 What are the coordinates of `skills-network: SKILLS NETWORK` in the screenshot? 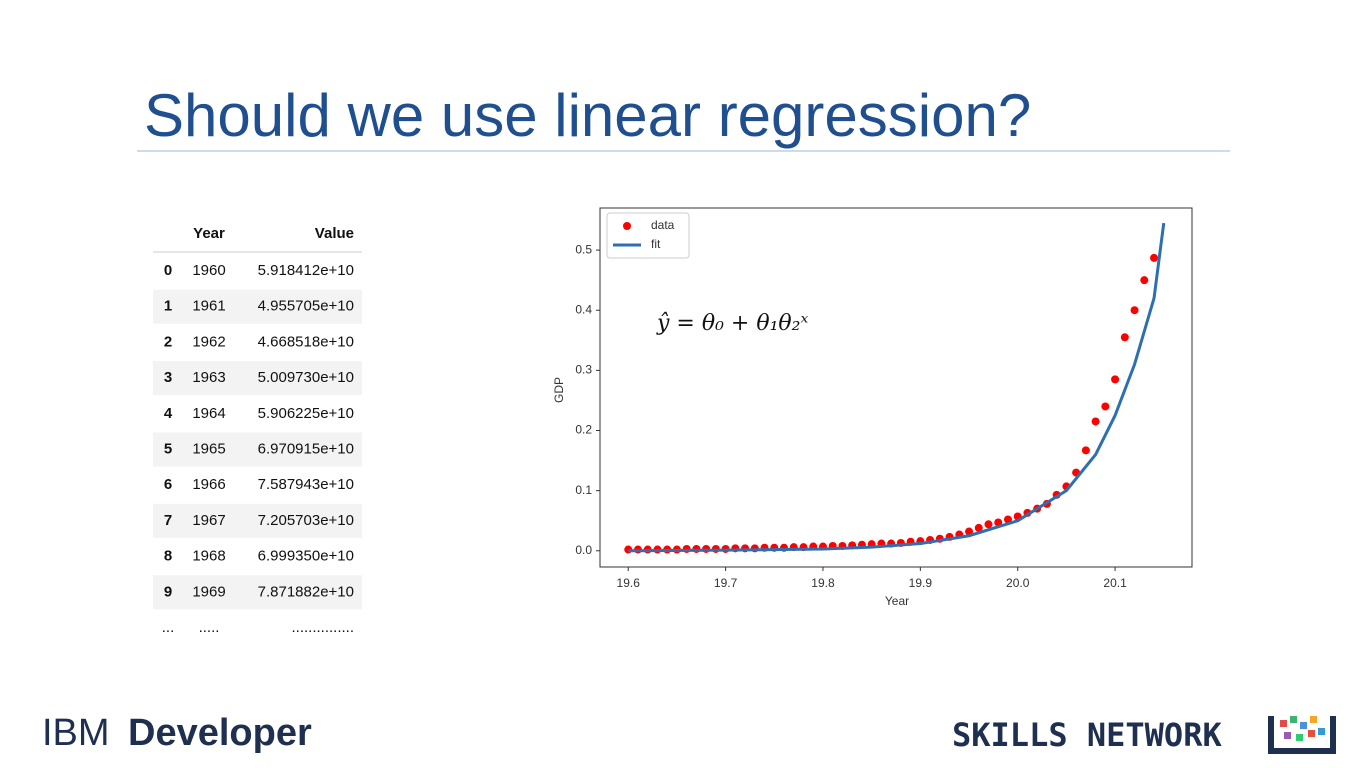 It's located at (1087, 735).